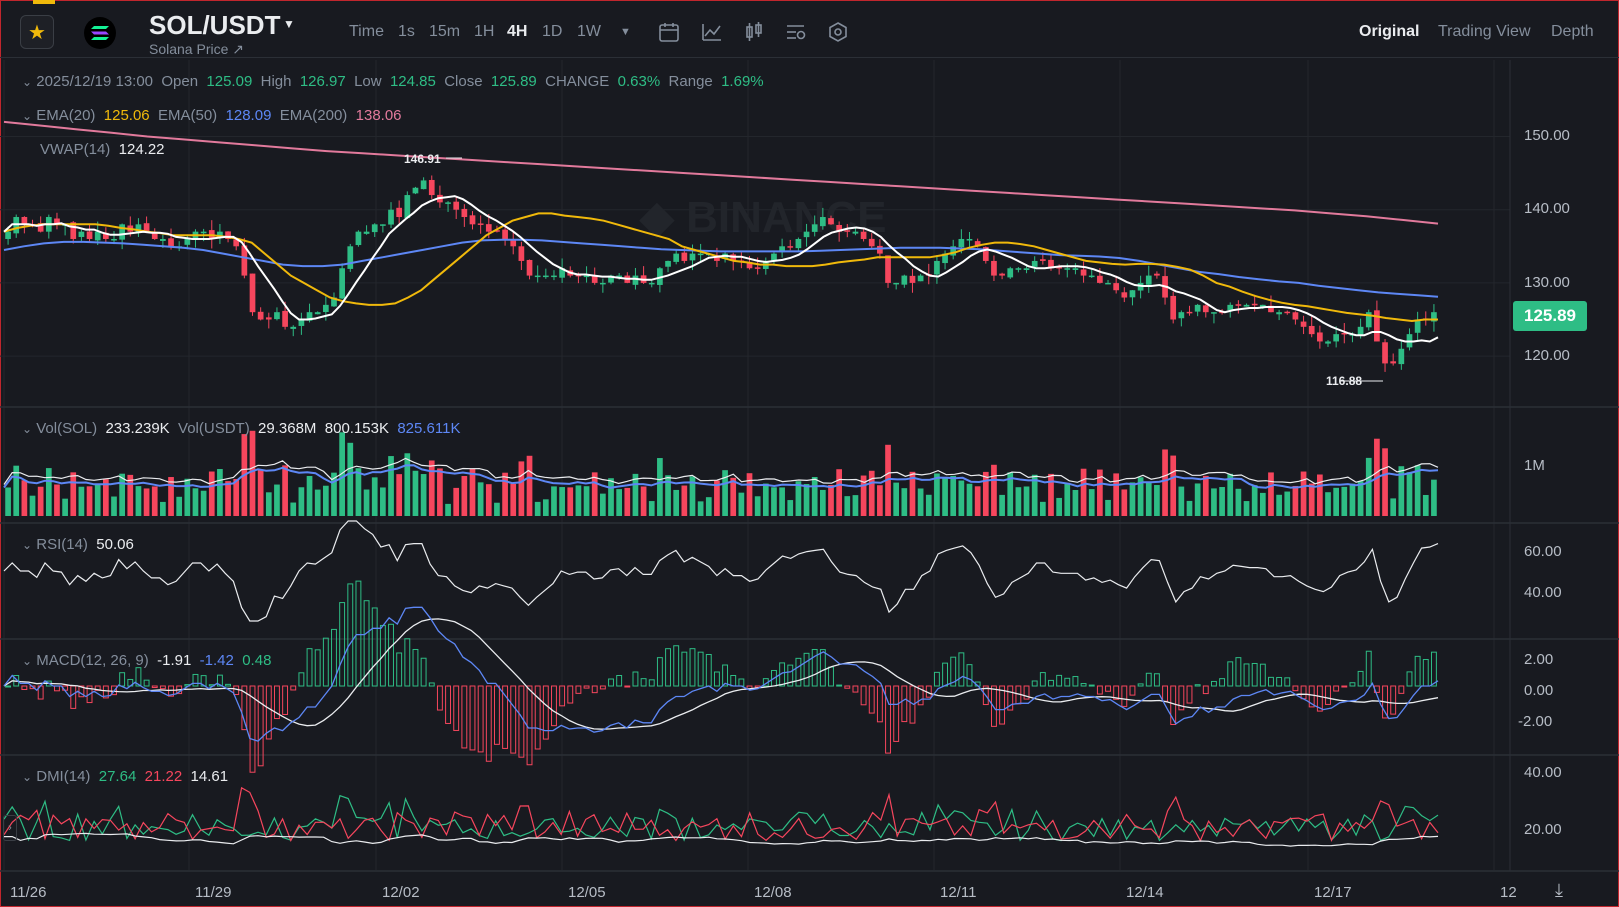  I want to click on favorite-star-button: ★, so click(37, 32).